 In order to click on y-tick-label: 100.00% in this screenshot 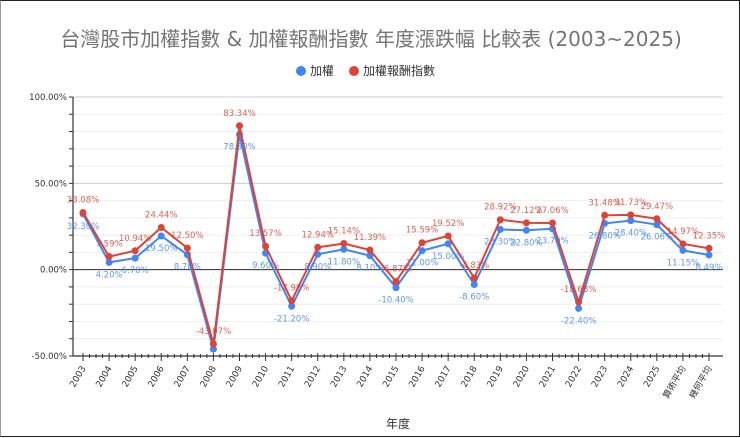, I will do `click(48, 98)`.